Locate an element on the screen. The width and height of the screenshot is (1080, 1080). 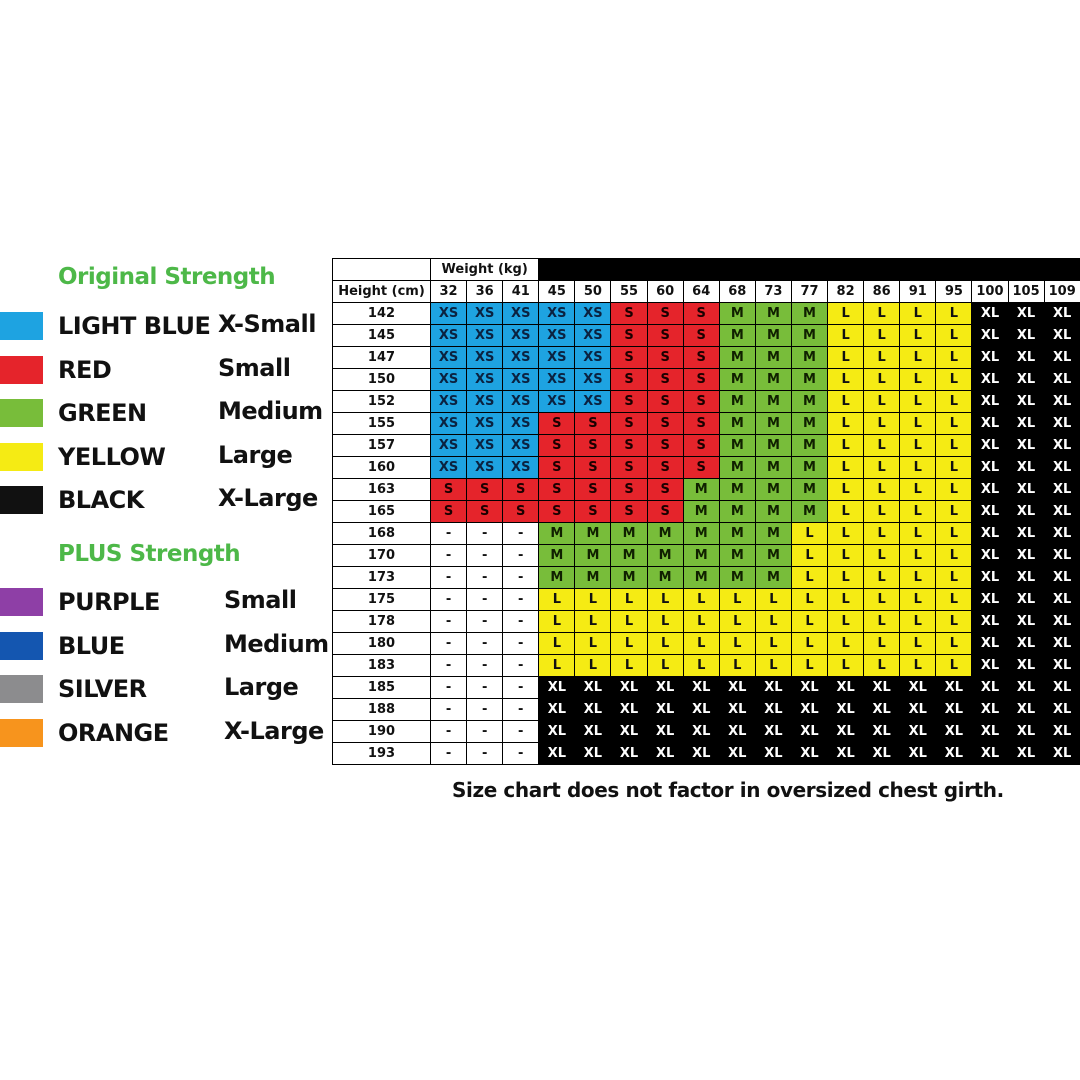
legend-item-black: BLACK X-Large is located at coordinates (165, 500).